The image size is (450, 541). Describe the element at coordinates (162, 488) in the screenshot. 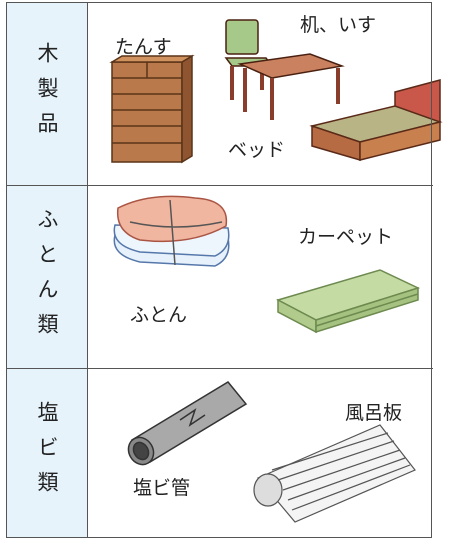

I see `item-label: 塩ビ管` at that location.